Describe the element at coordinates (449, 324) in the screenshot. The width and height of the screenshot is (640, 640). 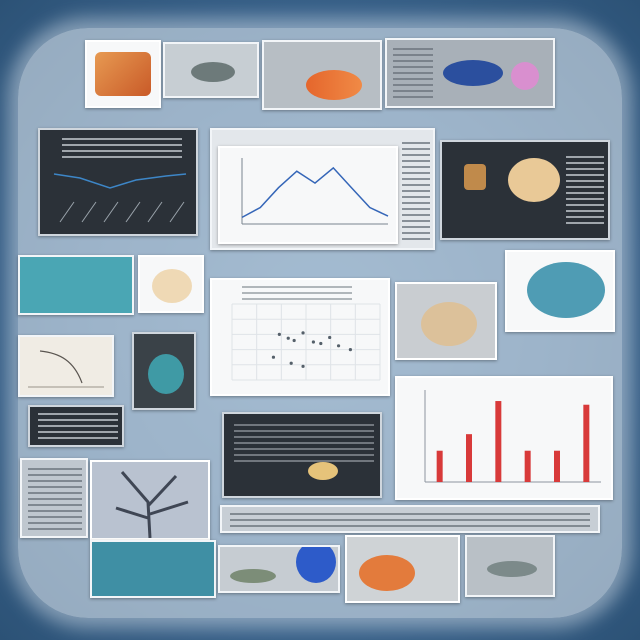
I see `tan-specimen-icon` at that location.